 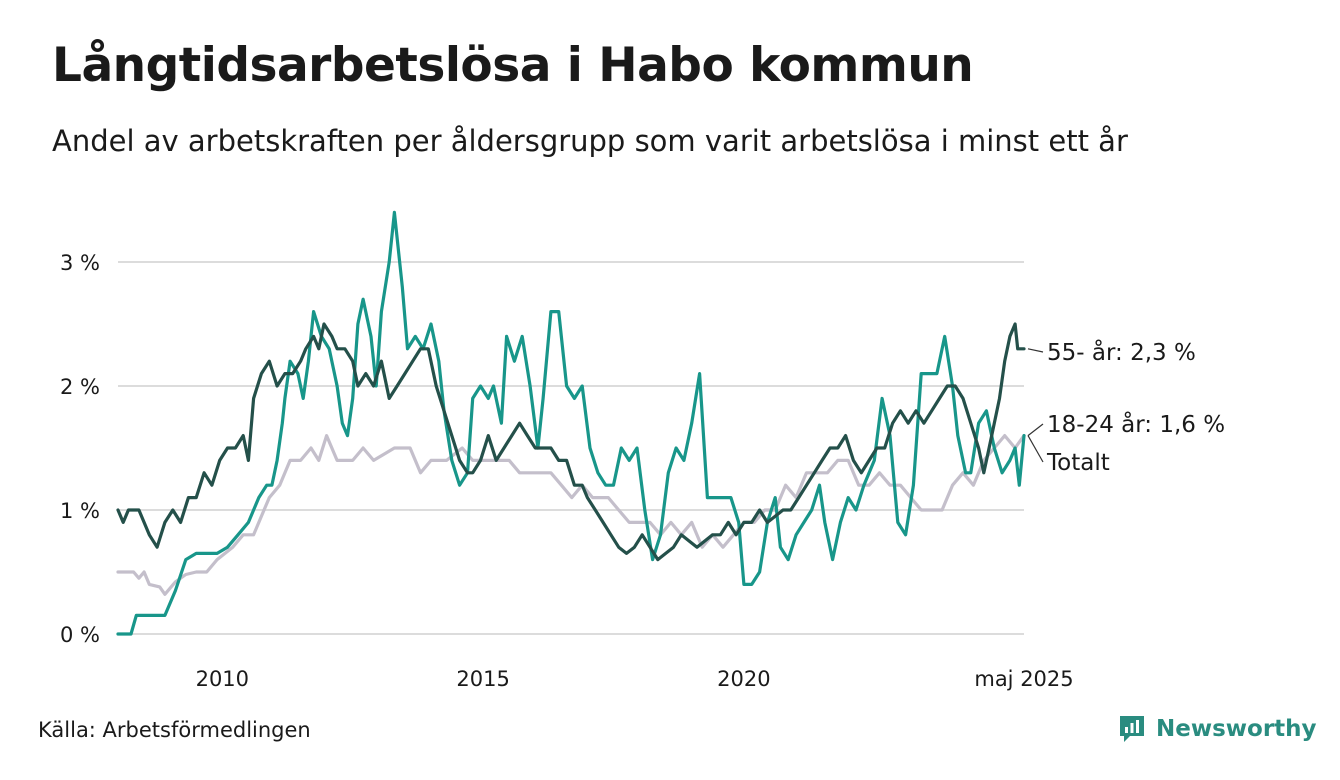 What do you see at coordinates (482, 679) in the screenshot?
I see `x-tick-label: 2015` at bounding box center [482, 679].